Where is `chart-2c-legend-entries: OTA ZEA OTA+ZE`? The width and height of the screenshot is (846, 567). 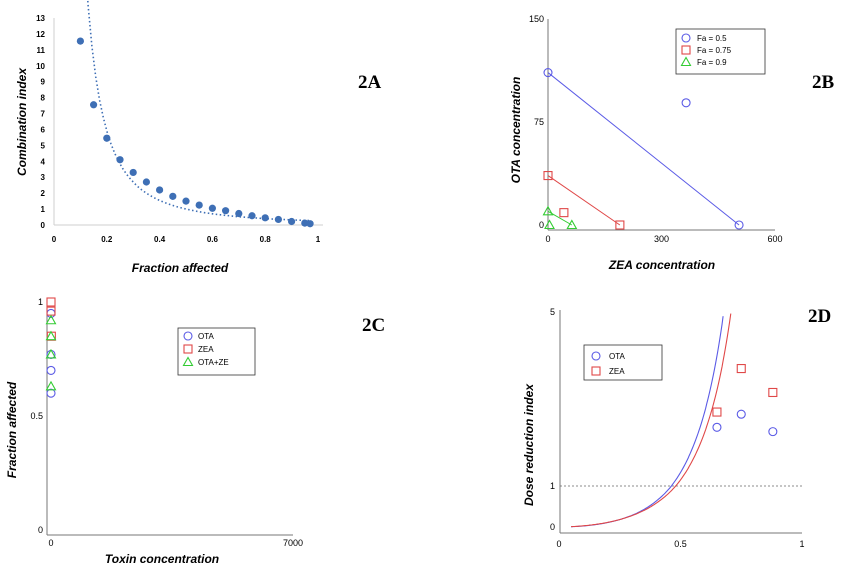
chart-2c-legend-entries: OTA ZEA OTA+ZE is located at coordinates (205, 349).